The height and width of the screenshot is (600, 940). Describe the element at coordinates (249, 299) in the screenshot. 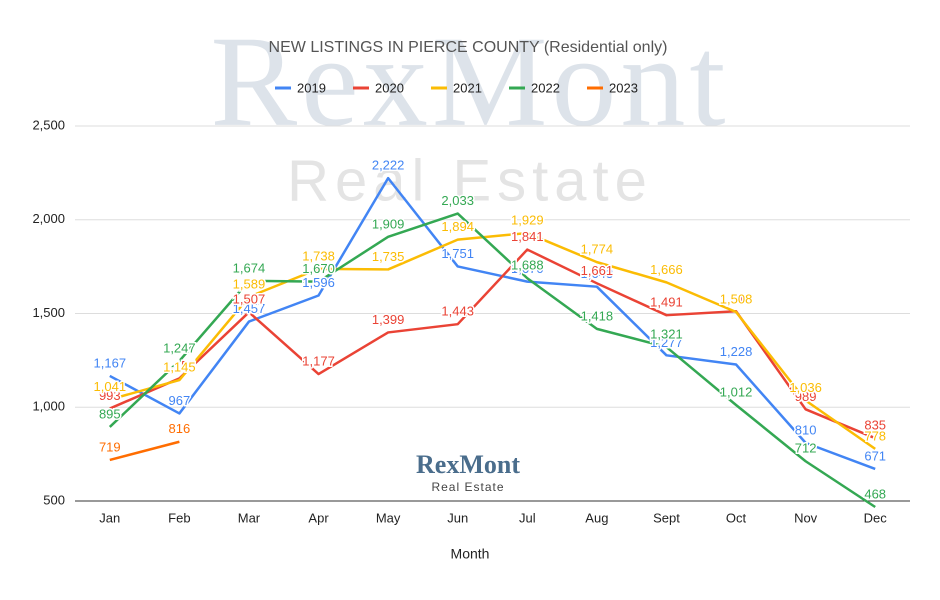

I see `data-label: 1,507` at that location.